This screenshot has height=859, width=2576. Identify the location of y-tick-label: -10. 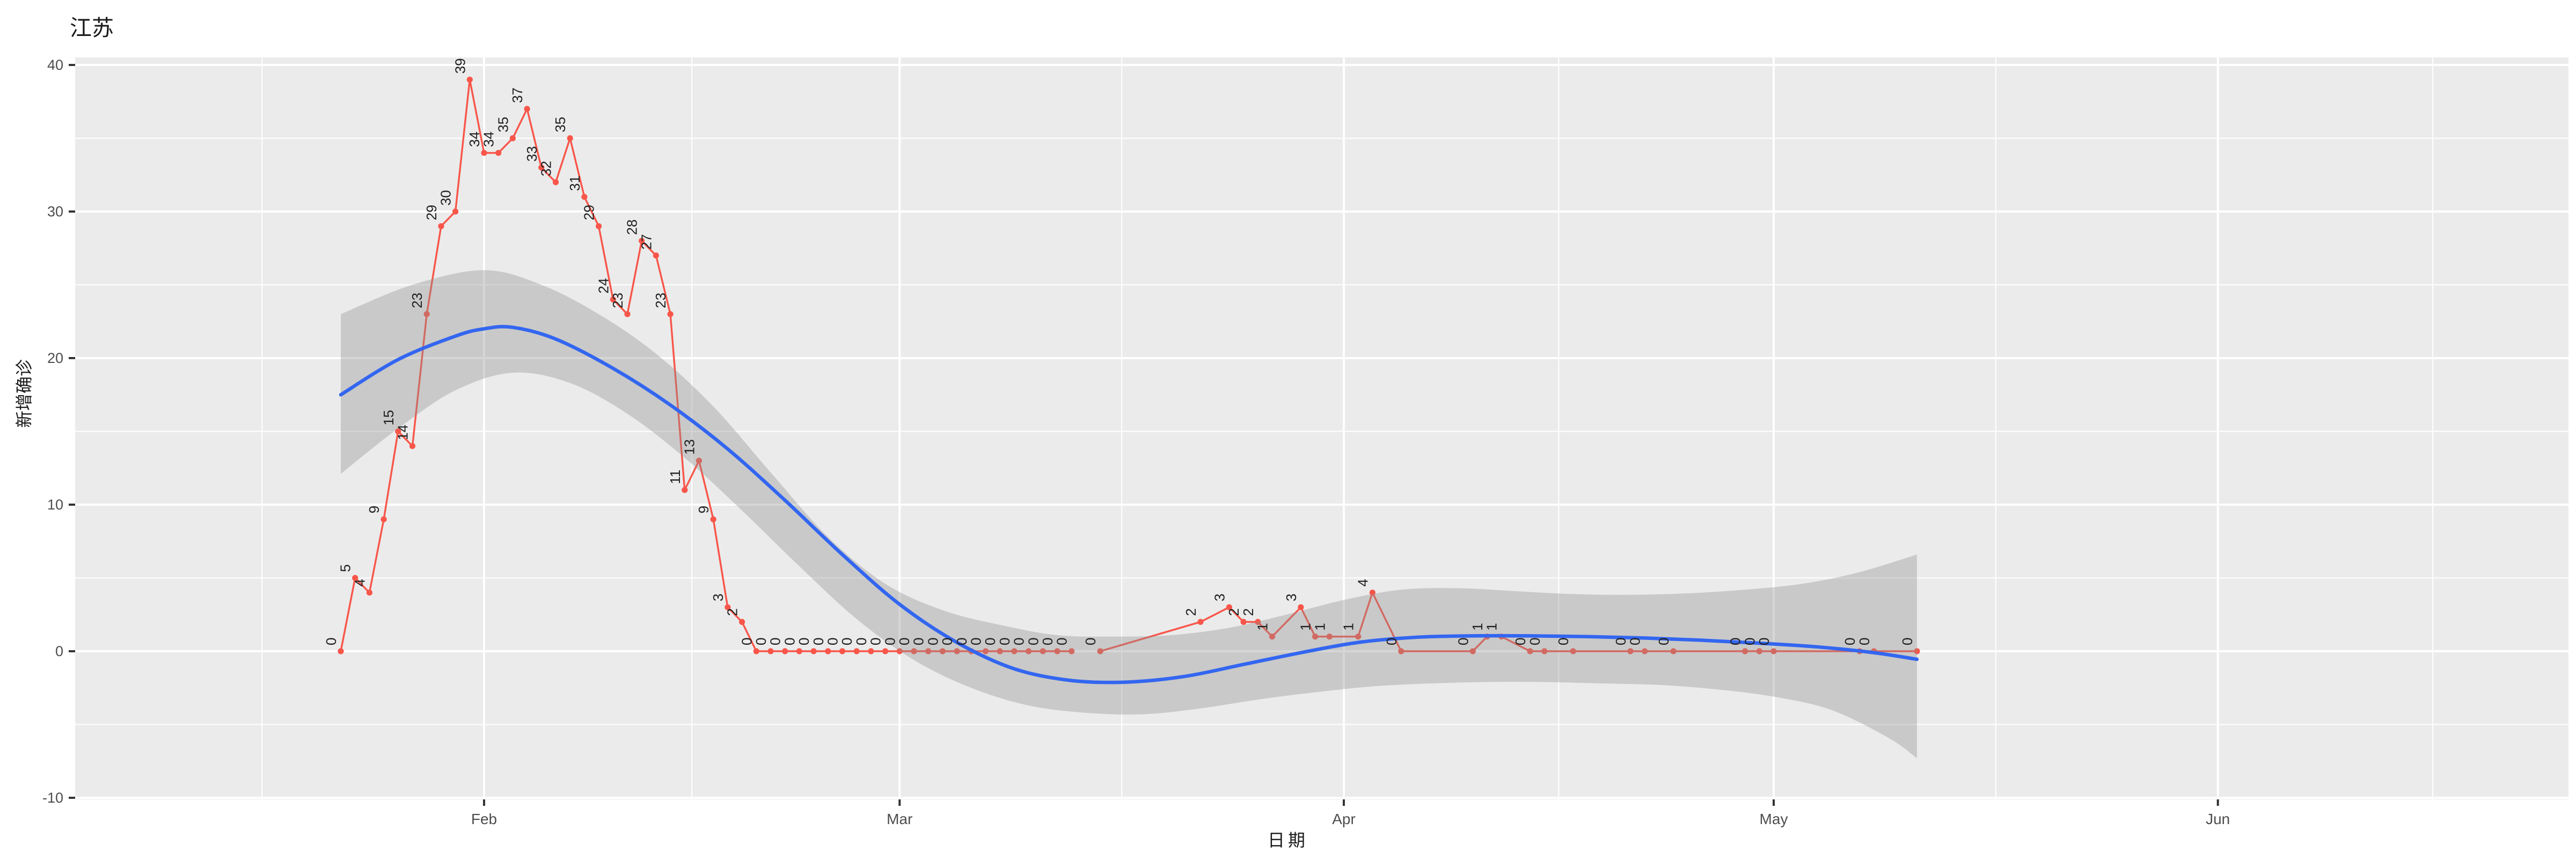
(52, 798).